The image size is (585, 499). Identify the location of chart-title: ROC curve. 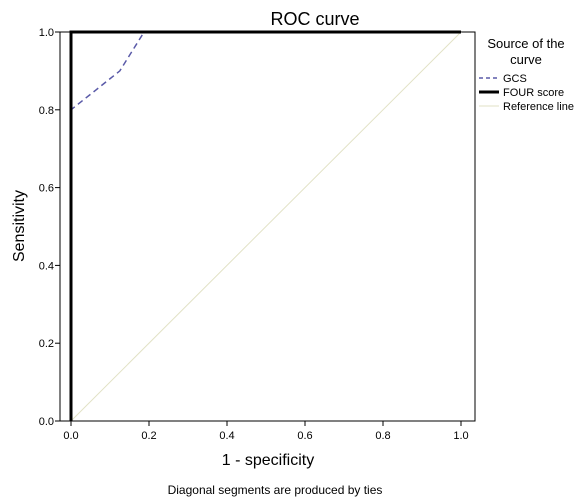
(314, 19).